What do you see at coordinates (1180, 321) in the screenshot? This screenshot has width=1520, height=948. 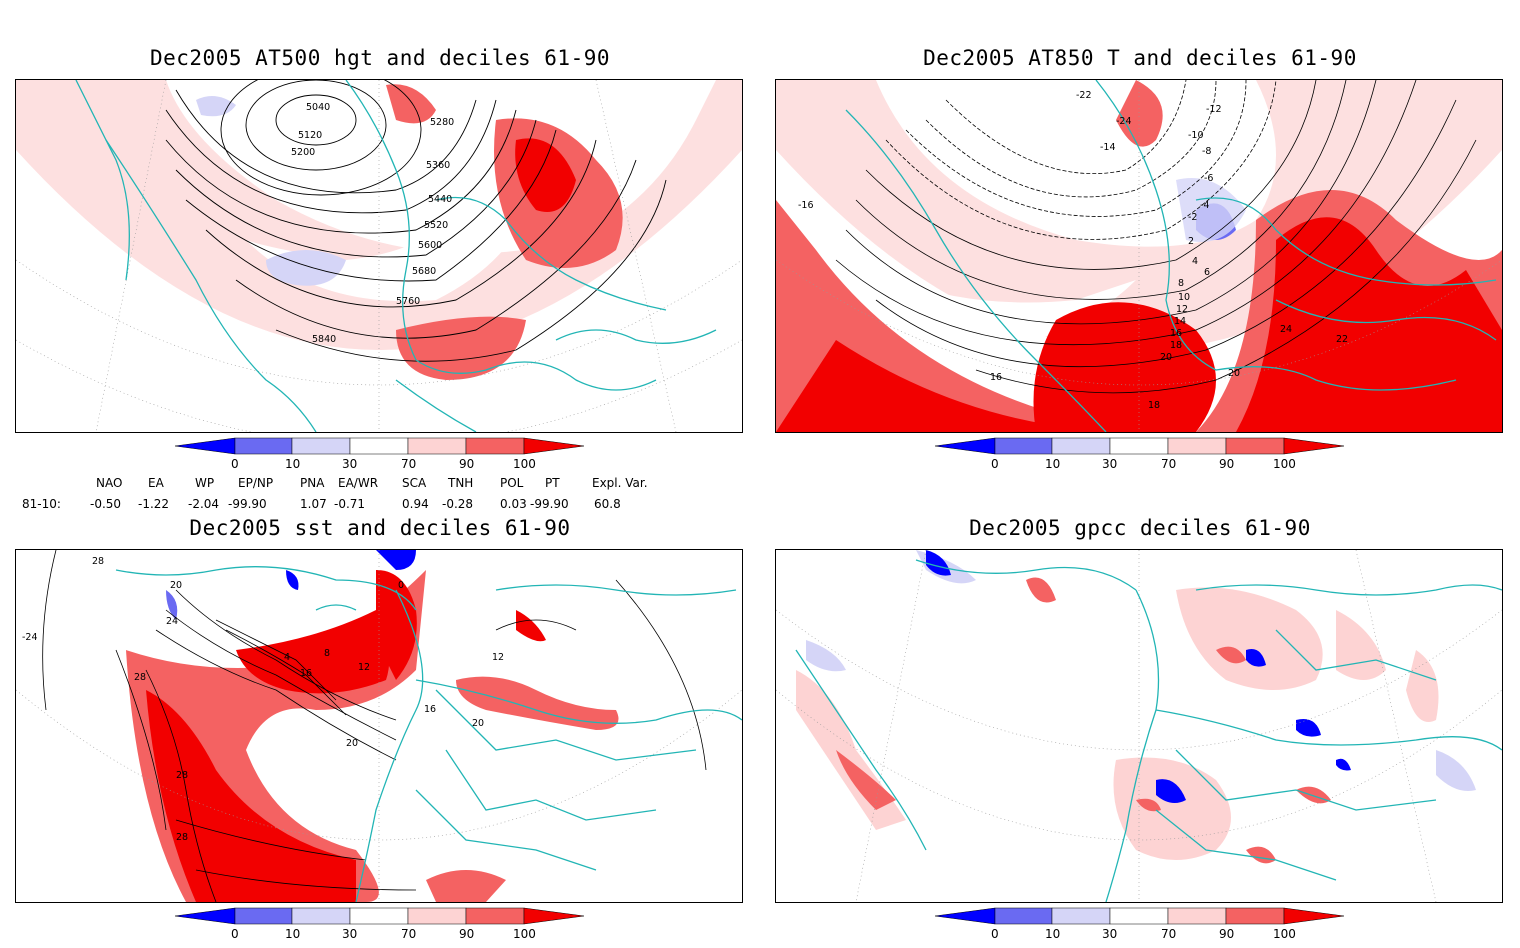 I see `contour-label: 14` at bounding box center [1180, 321].